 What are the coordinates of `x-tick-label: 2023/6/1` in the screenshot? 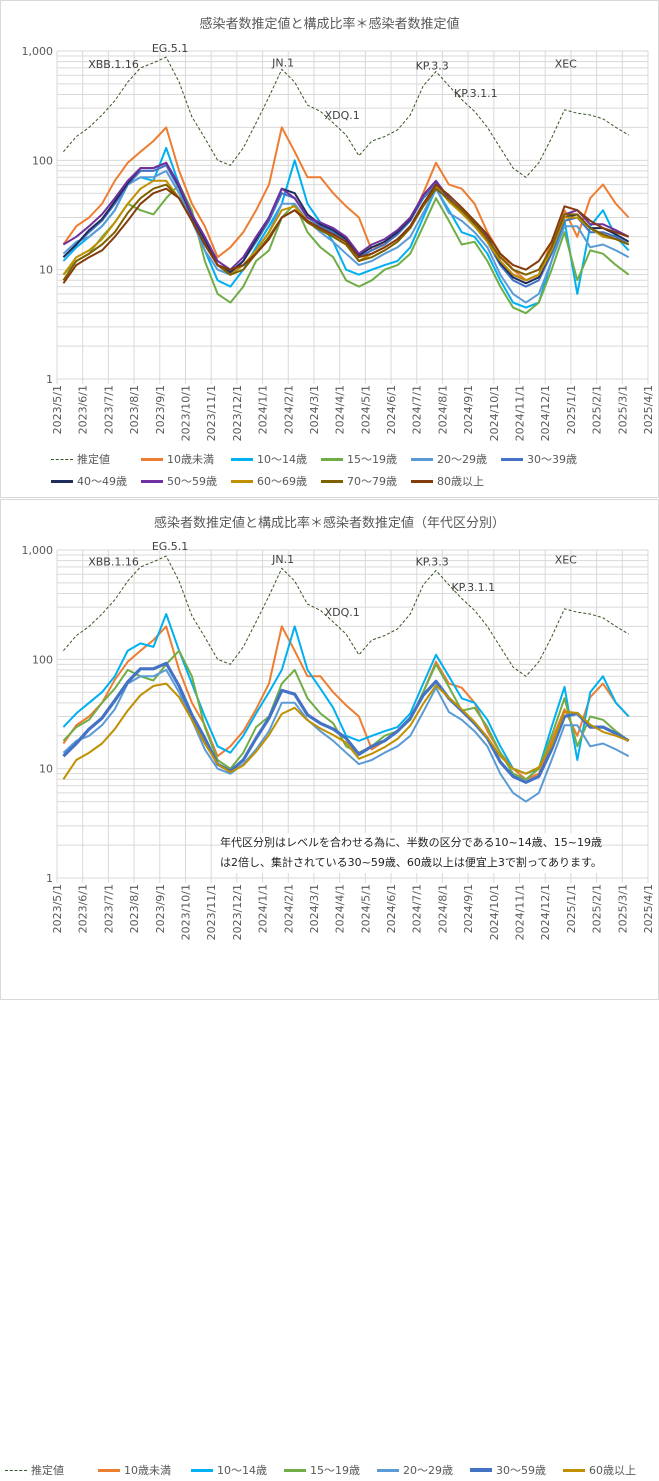 It's located at (83, 908).